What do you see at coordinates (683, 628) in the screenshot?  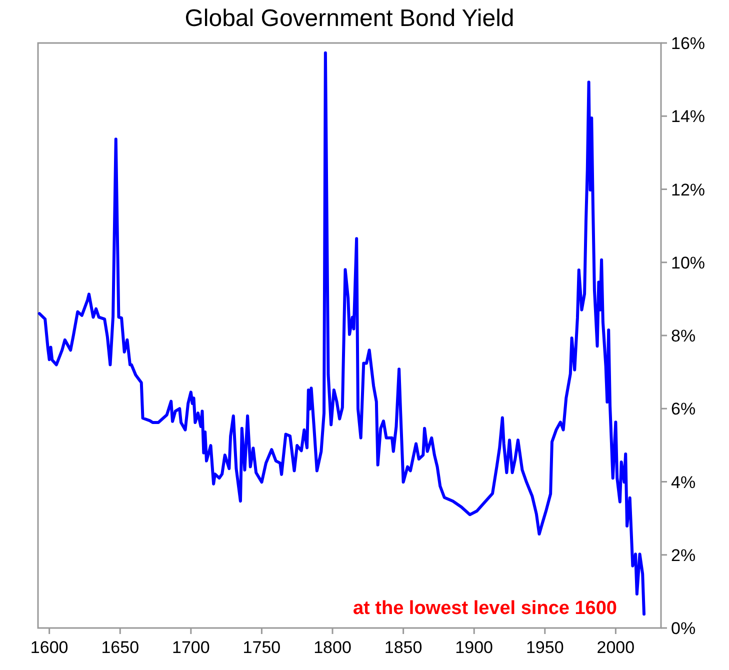 I see `y-tick-label: 0%` at bounding box center [683, 628].